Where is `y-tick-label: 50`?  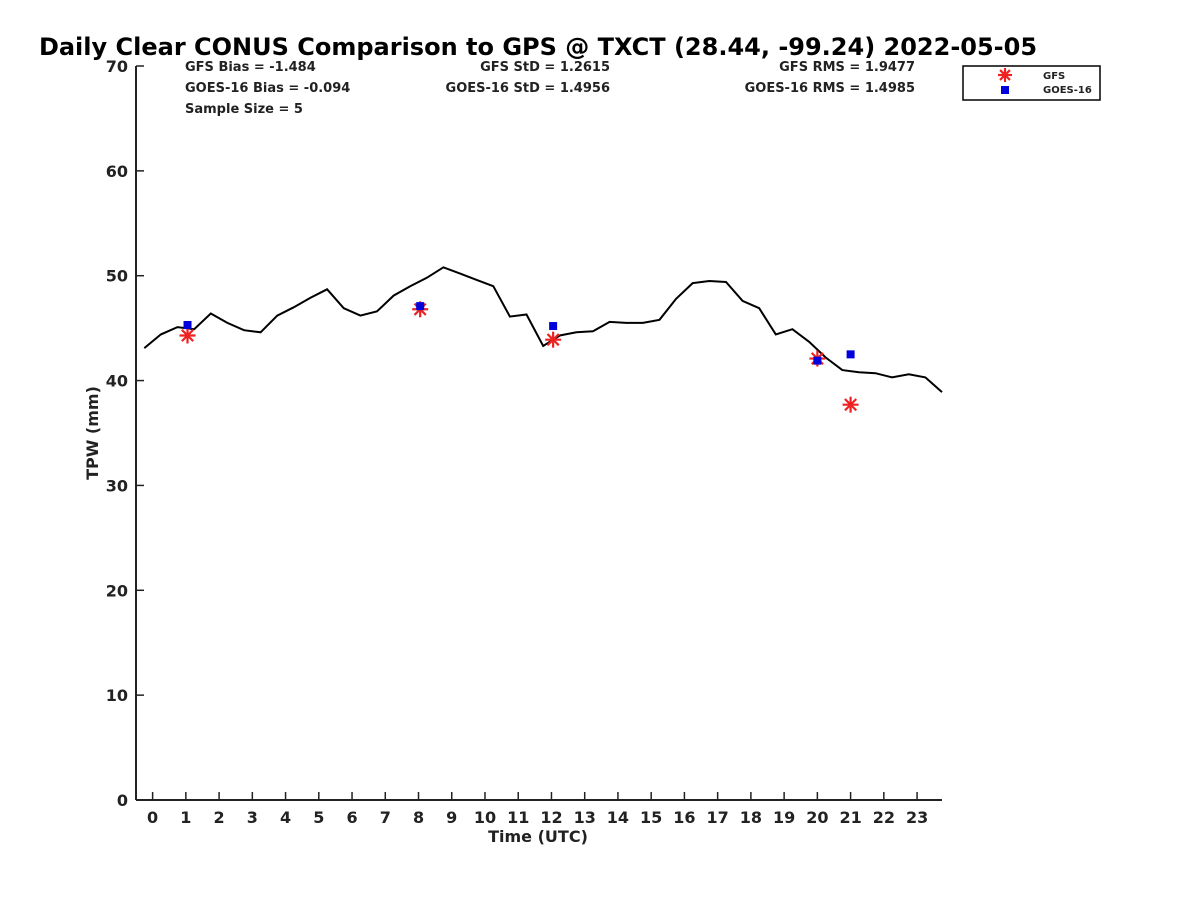 y-tick-label: 50 is located at coordinates (117, 276).